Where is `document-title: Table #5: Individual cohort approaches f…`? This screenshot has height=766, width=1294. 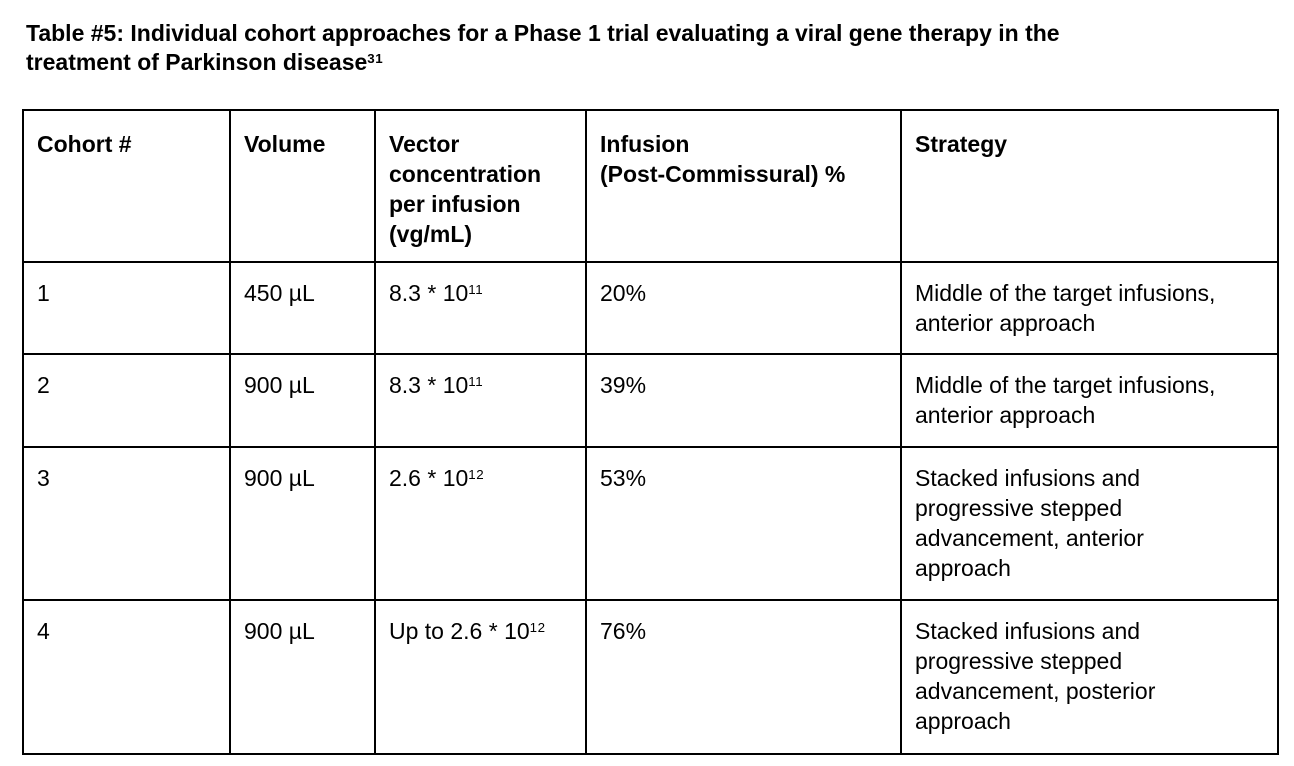
document-title: Table #5: Individual cohort approaches f… is located at coordinates (650, 49).